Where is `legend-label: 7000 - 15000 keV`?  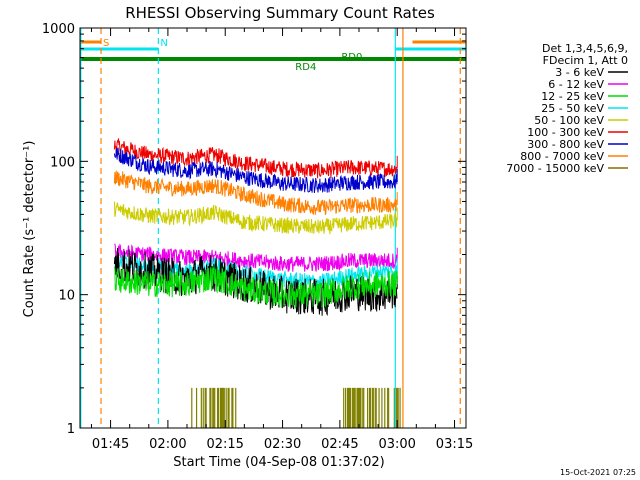
legend-label: 7000 - 15000 keV is located at coordinates (555, 168).